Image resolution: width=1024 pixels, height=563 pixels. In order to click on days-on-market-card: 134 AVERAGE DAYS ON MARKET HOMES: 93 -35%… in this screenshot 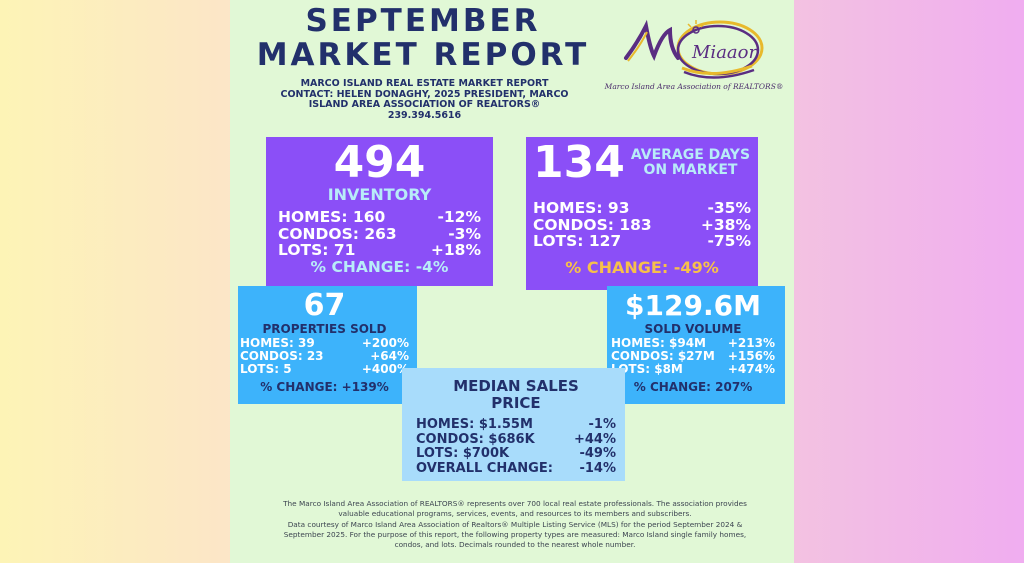, I will do `click(642, 213)`.